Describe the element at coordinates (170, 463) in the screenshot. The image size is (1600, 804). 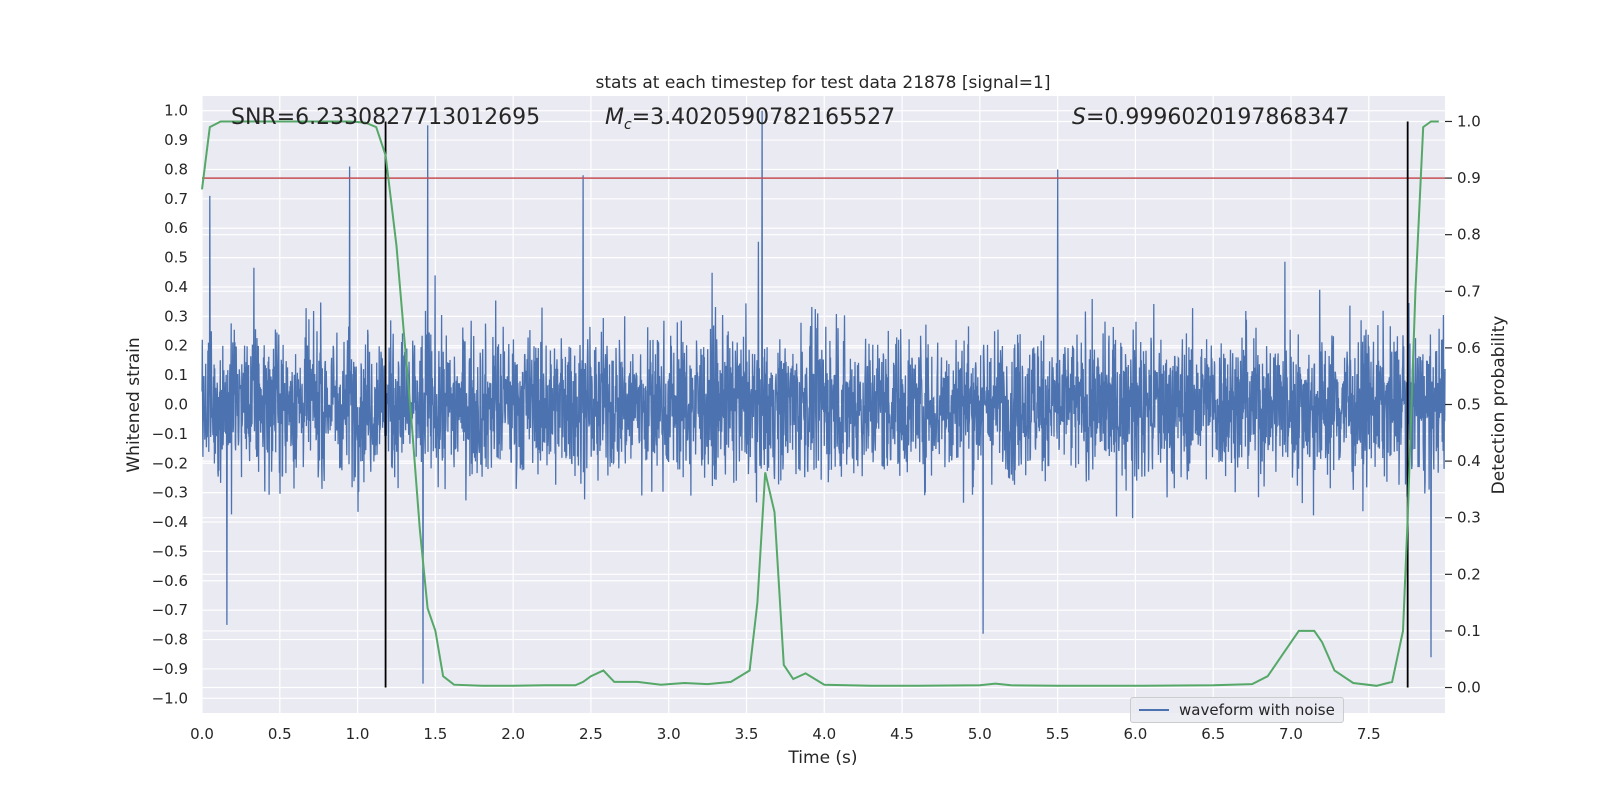
I see `y-left-tick-label-12: −0.2` at that location.